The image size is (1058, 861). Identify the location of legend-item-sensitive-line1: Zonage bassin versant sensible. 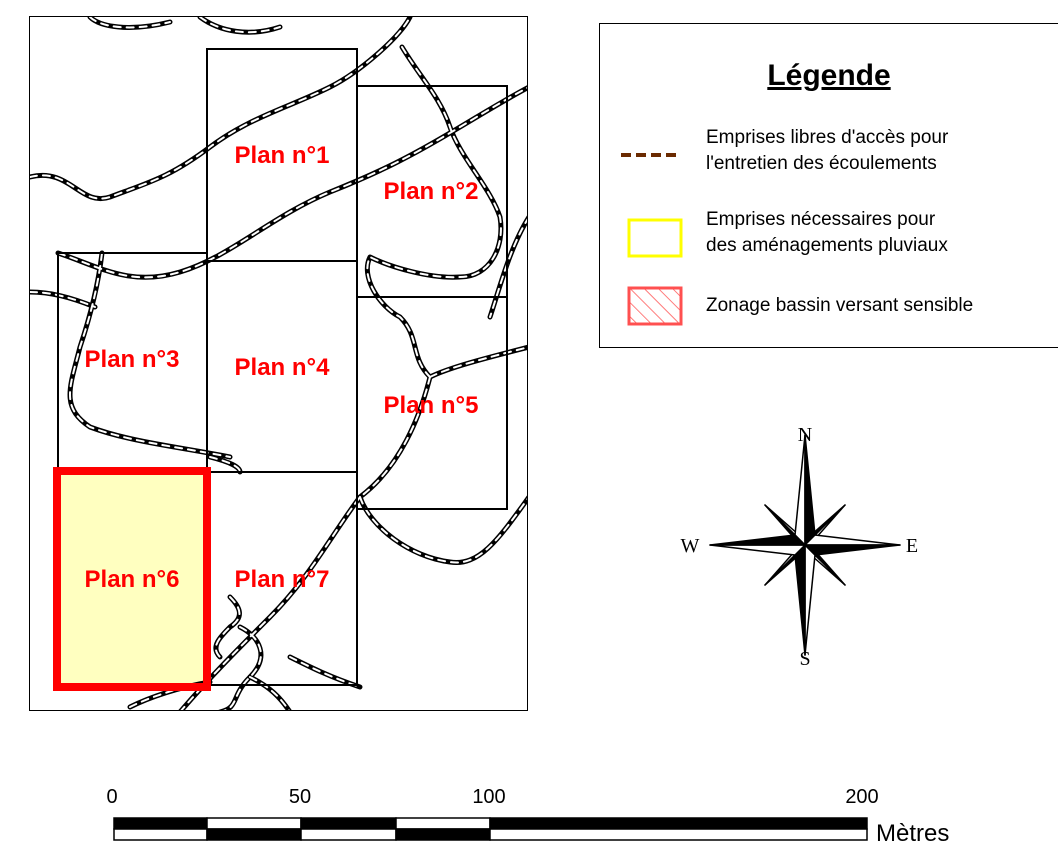
(840, 305).